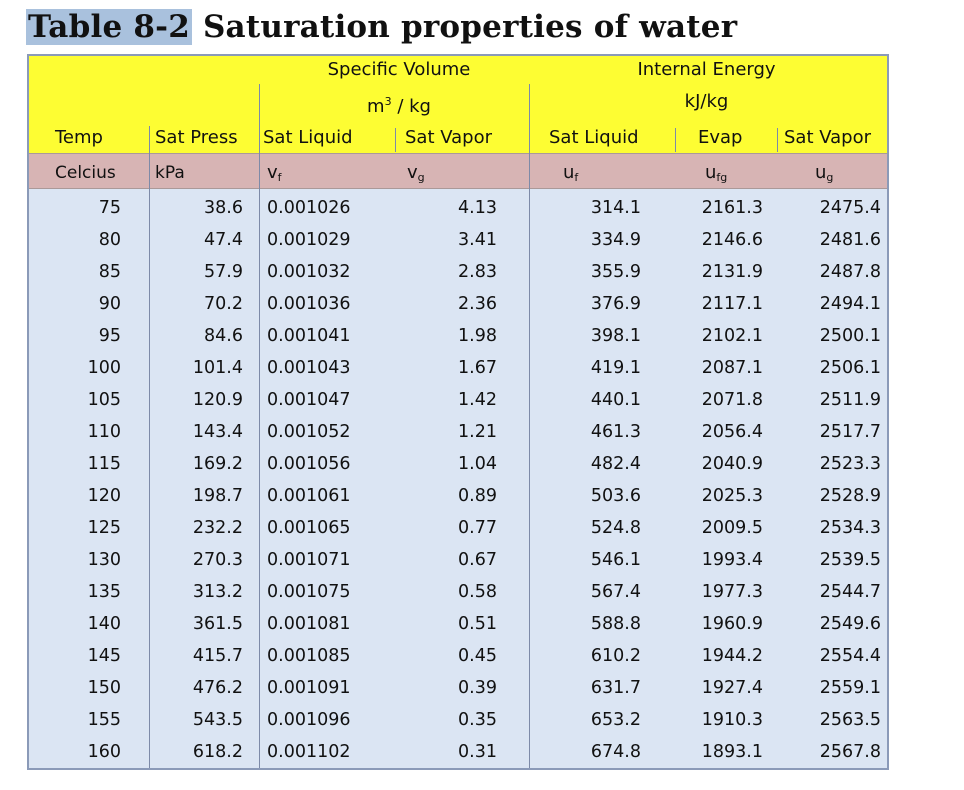 The image size is (964, 790). I want to click on table-row: 125 232.2 0.001065 0.77 524.8 2009.5 2534.3, so click(458, 528).